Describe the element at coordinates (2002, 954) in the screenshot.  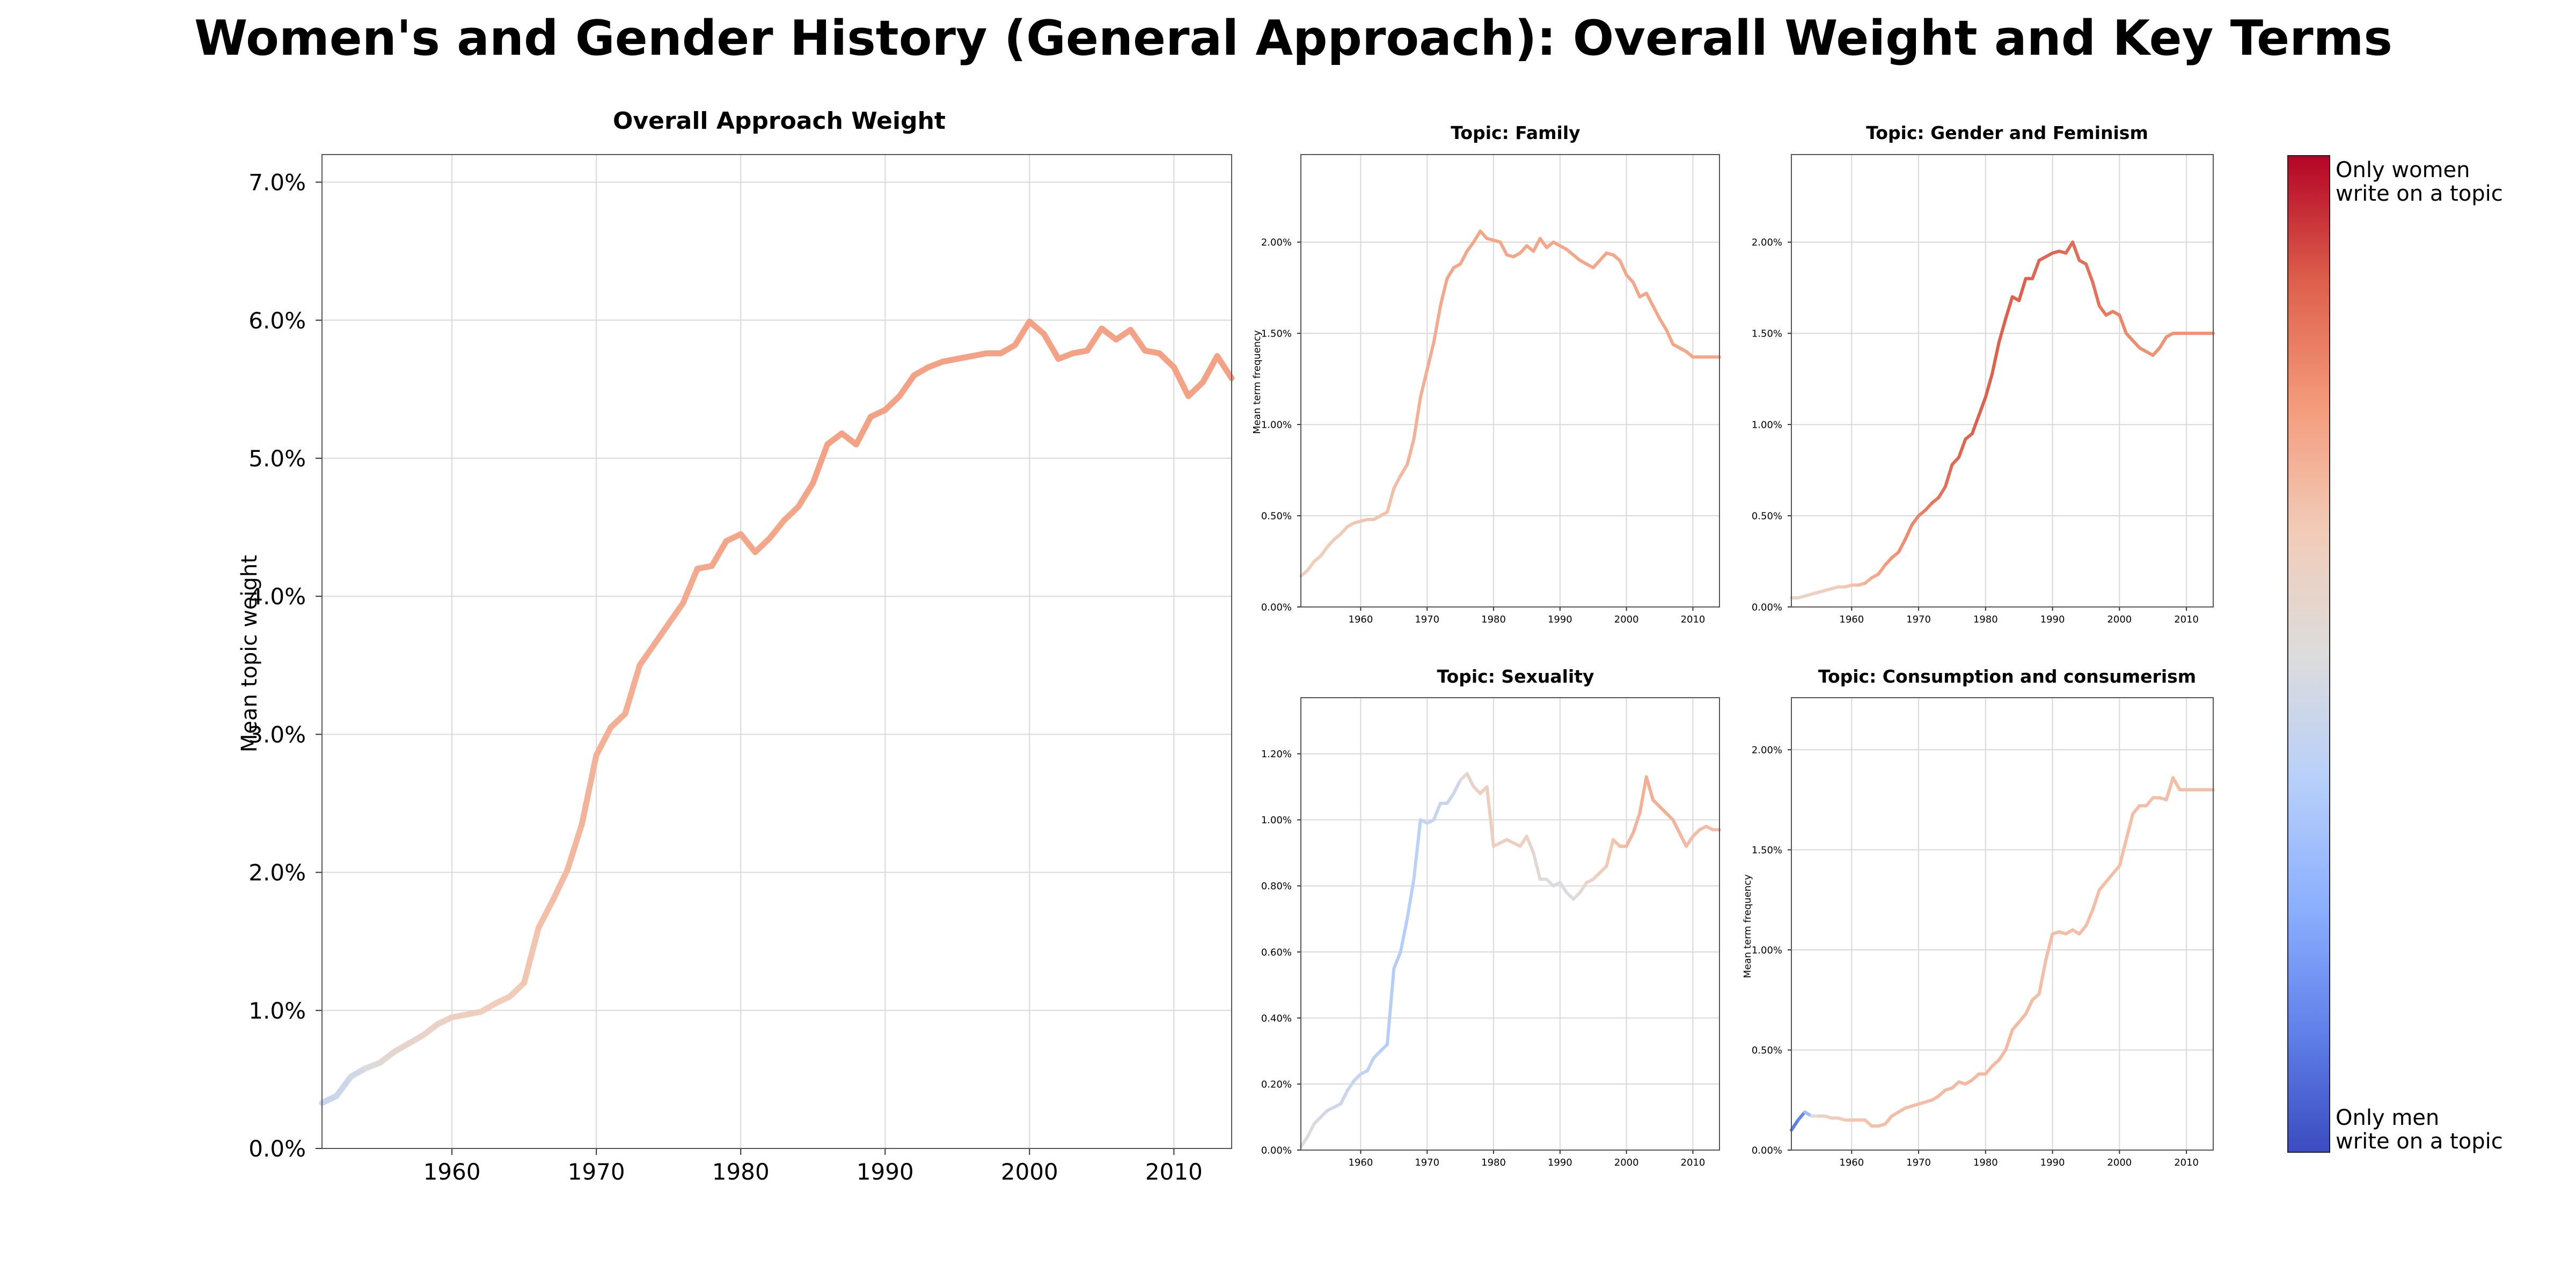
I see `data-line` at that location.